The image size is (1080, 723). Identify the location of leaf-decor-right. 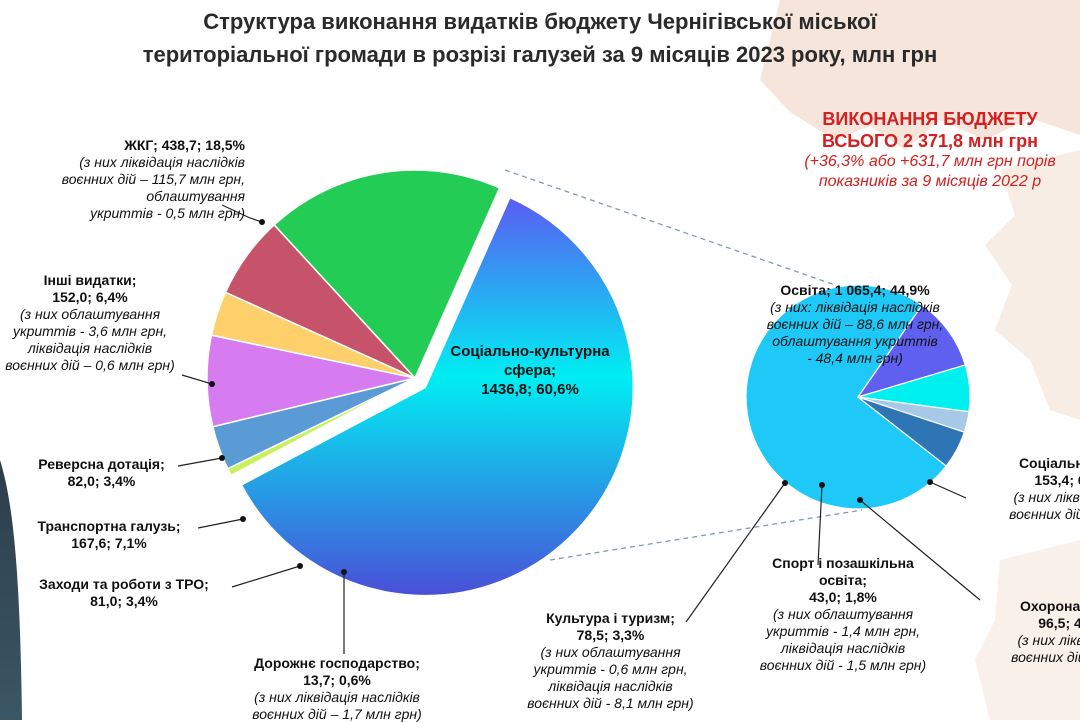
(1032, 285).